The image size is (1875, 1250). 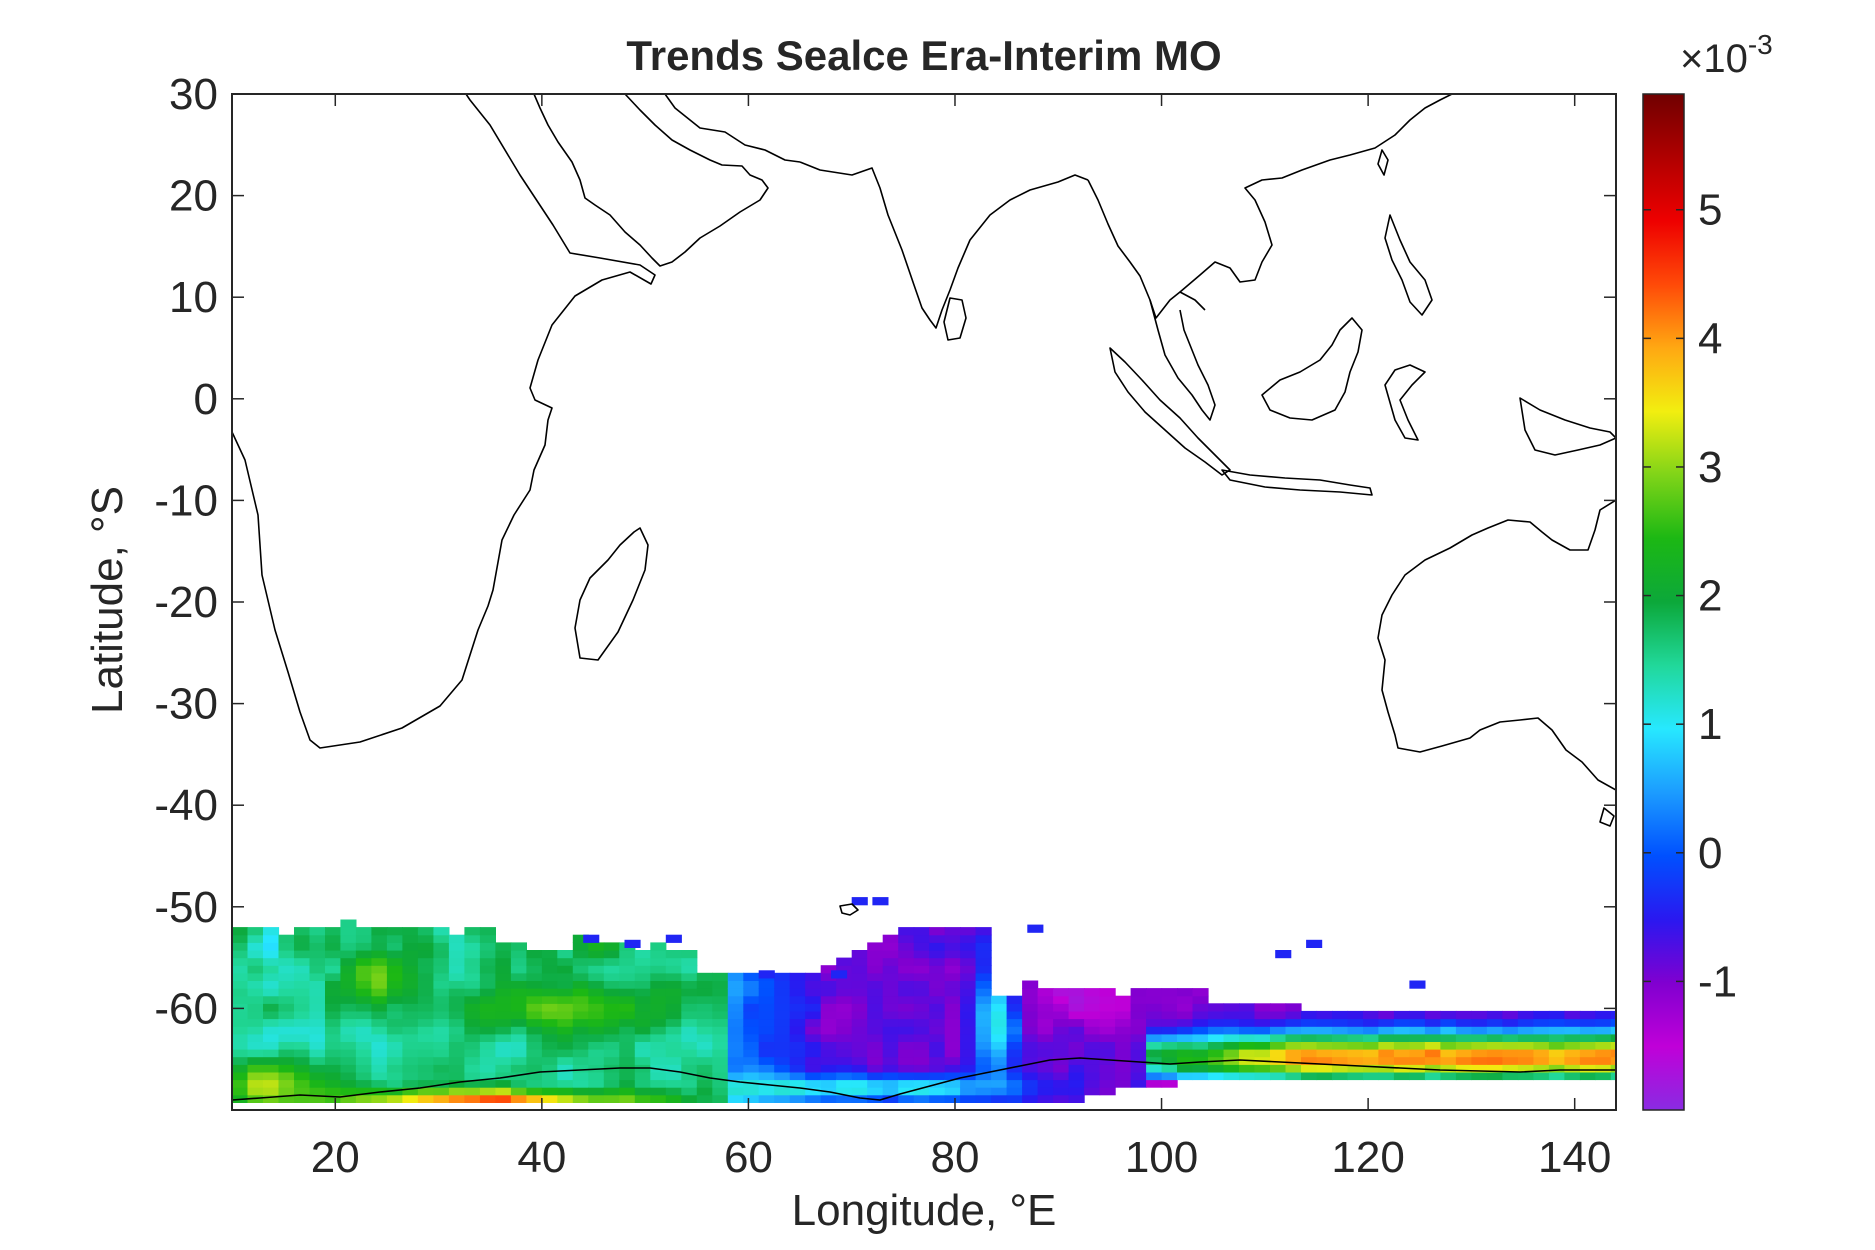 I want to click on philippines-coastline, so click(x=1408, y=265).